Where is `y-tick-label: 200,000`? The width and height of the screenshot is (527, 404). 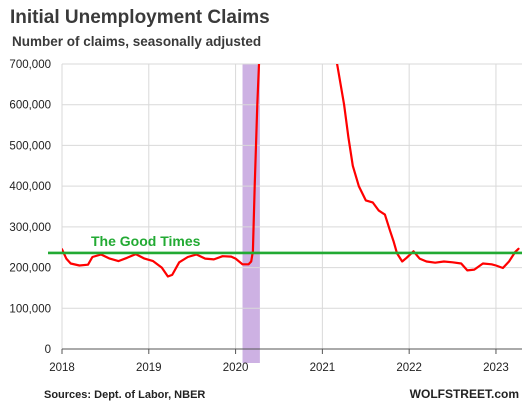
y-tick-label: 200,000 is located at coordinates (30, 269).